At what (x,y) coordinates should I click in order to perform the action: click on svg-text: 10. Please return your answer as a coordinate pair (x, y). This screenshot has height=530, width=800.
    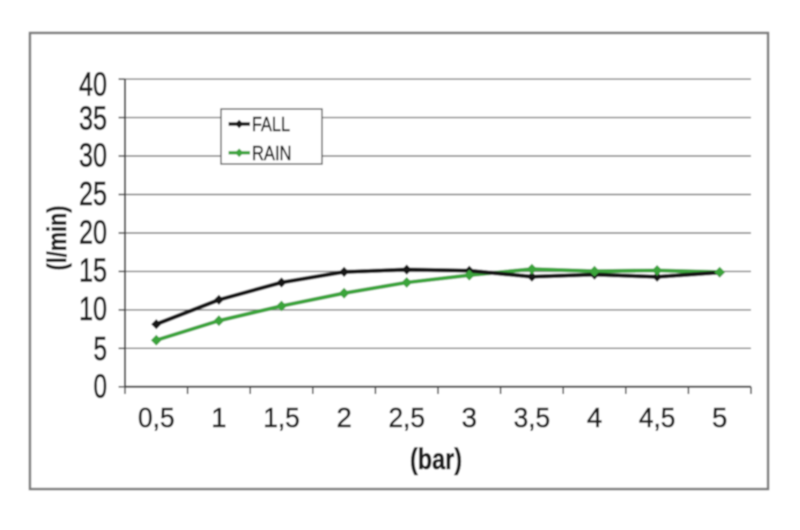
    Looking at the image, I should click on (93, 308).